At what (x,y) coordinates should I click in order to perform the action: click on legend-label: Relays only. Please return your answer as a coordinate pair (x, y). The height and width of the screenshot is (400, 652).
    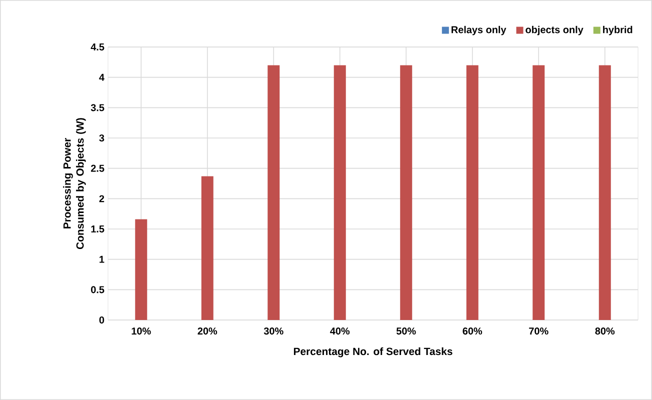
    Looking at the image, I should click on (479, 31).